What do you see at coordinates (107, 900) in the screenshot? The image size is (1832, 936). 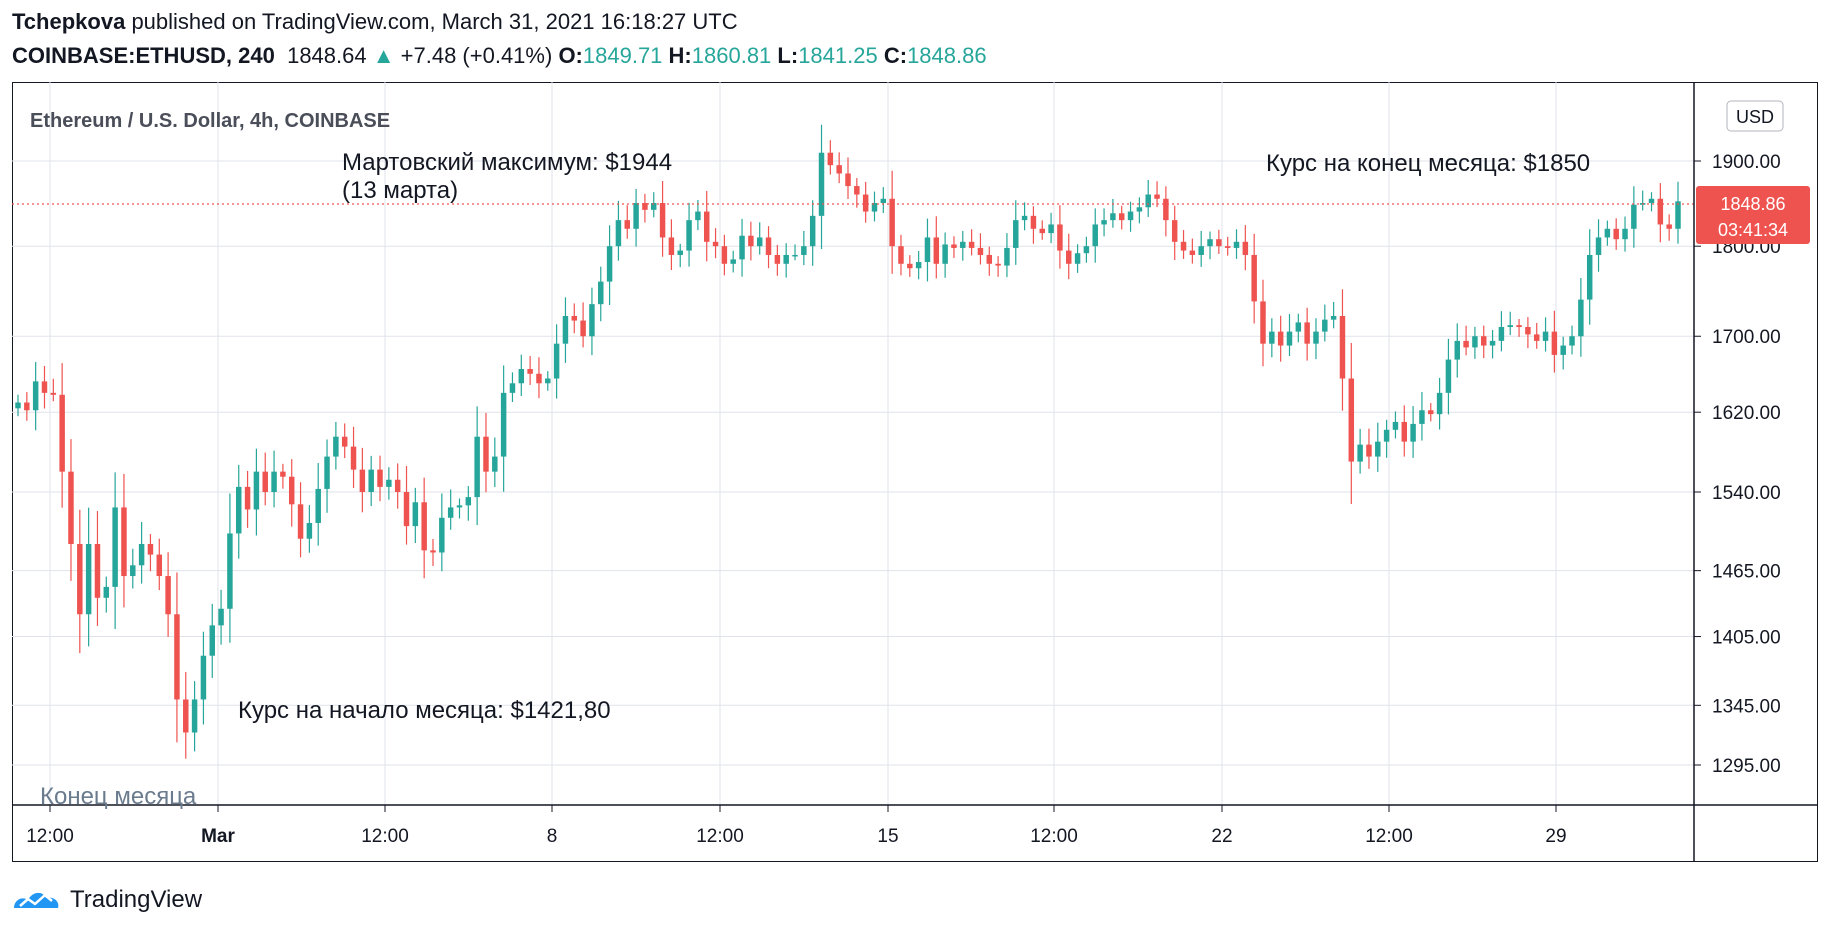 I see `tradingview-logo: TradingView` at bounding box center [107, 900].